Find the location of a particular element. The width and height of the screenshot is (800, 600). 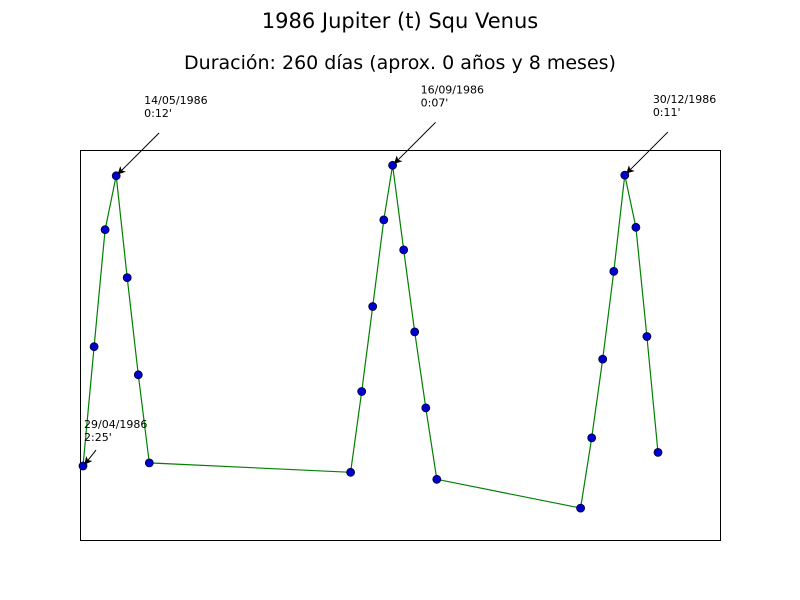

annotation-date: 14/05/1986 is located at coordinates (175, 100).